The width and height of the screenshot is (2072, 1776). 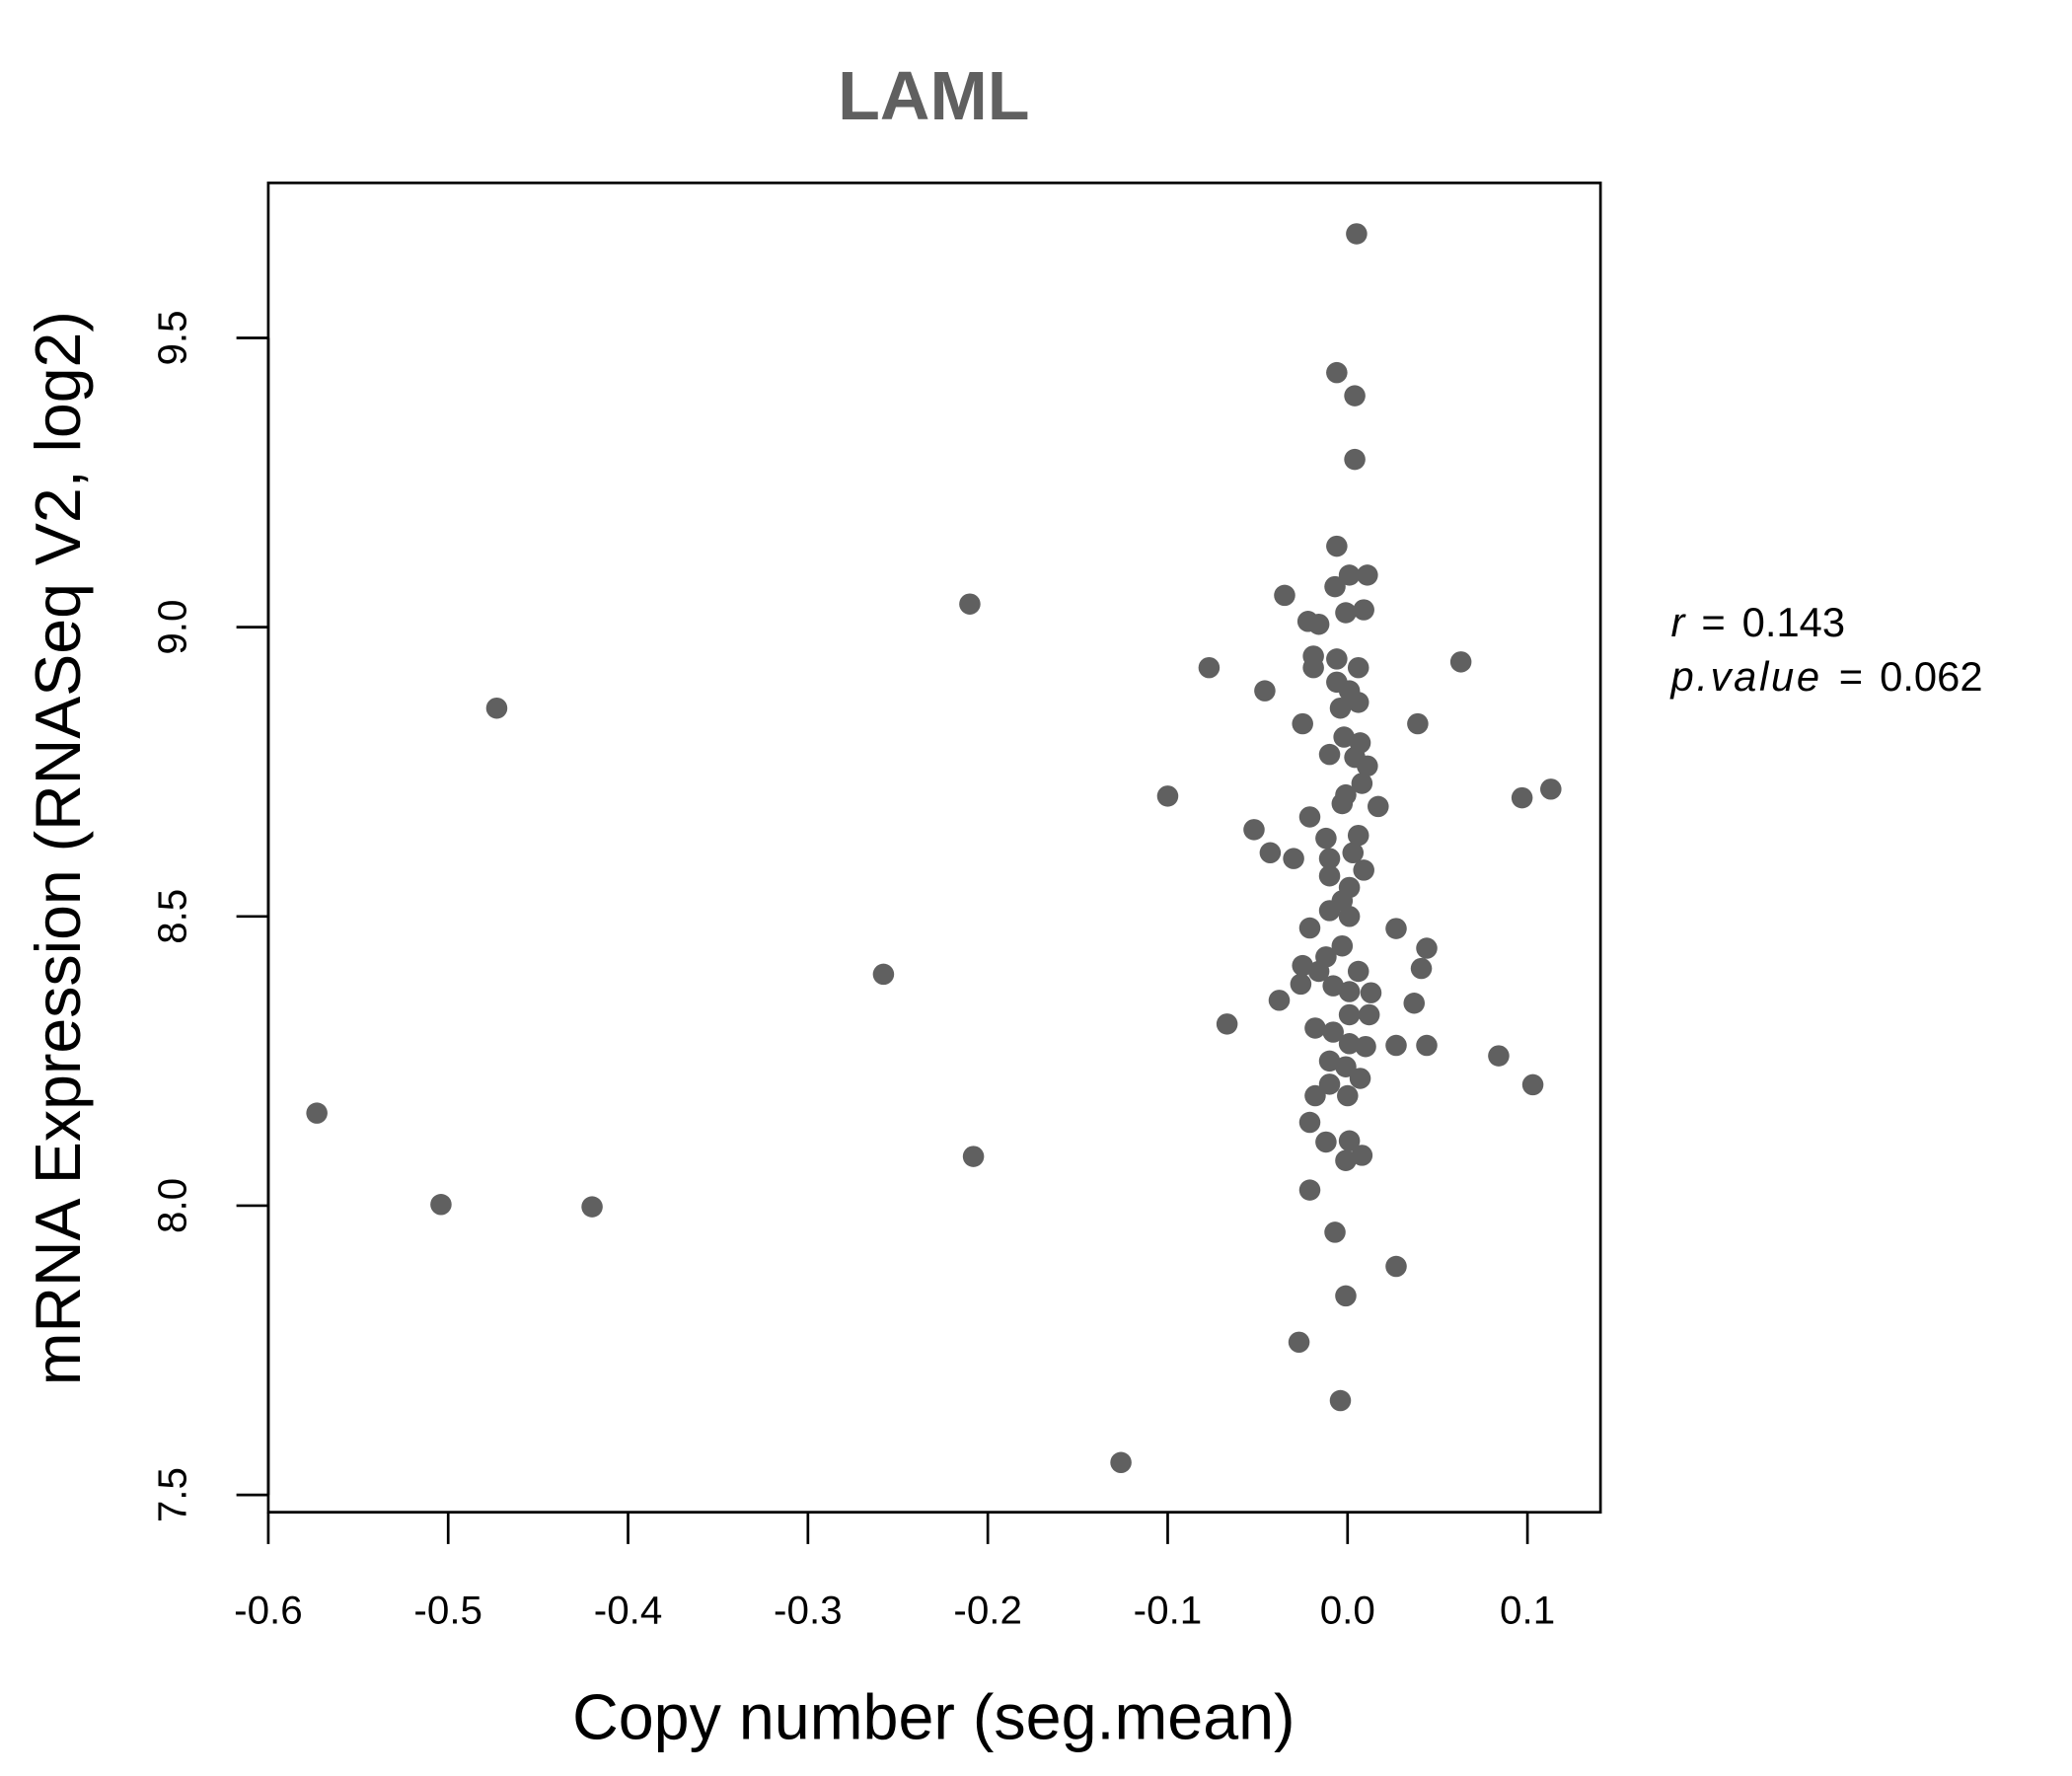 What do you see at coordinates (59, 848) in the screenshot?
I see `y-axis-label: mRNA Expression (RNASeq V2, log2)` at bounding box center [59, 848].